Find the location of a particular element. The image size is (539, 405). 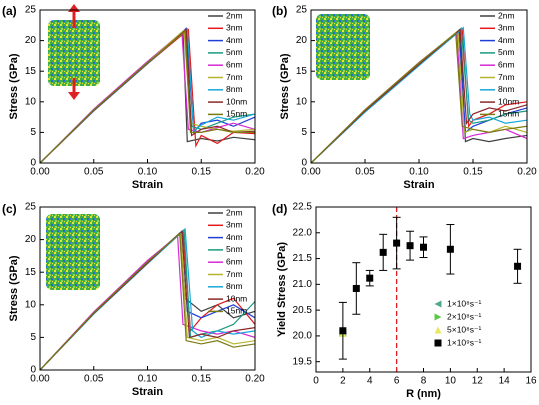

legend-label: 4nm is located at coordinates (506, 40).